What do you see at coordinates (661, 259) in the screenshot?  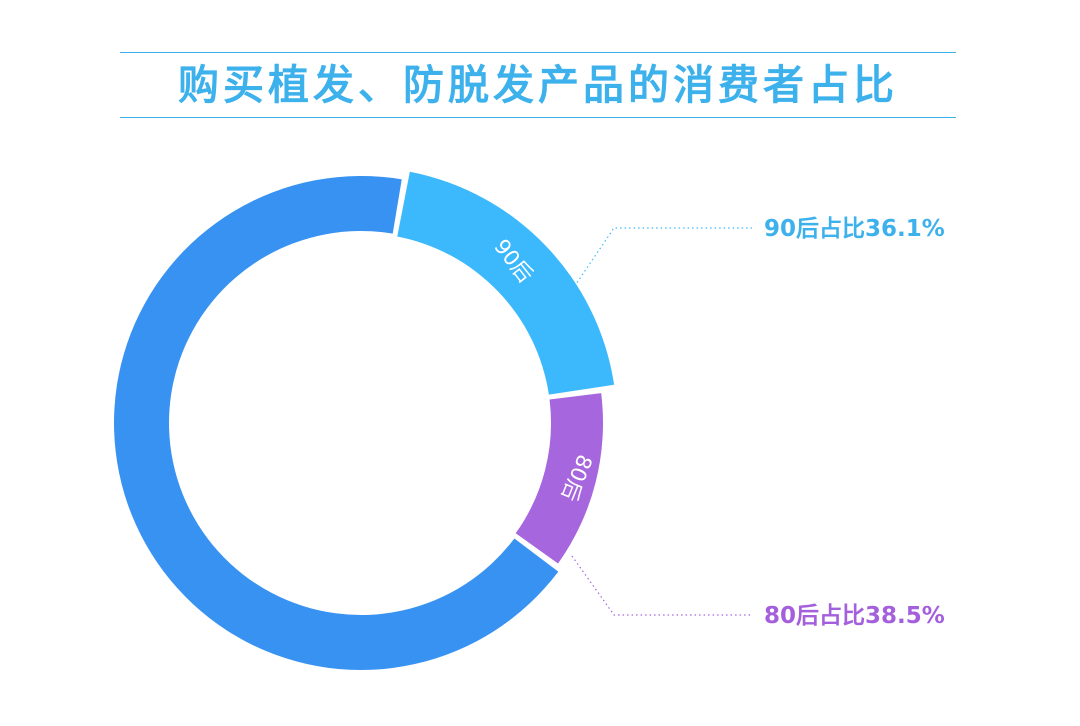 I see `leader-line-90hou` at bounding box center [661, 259].